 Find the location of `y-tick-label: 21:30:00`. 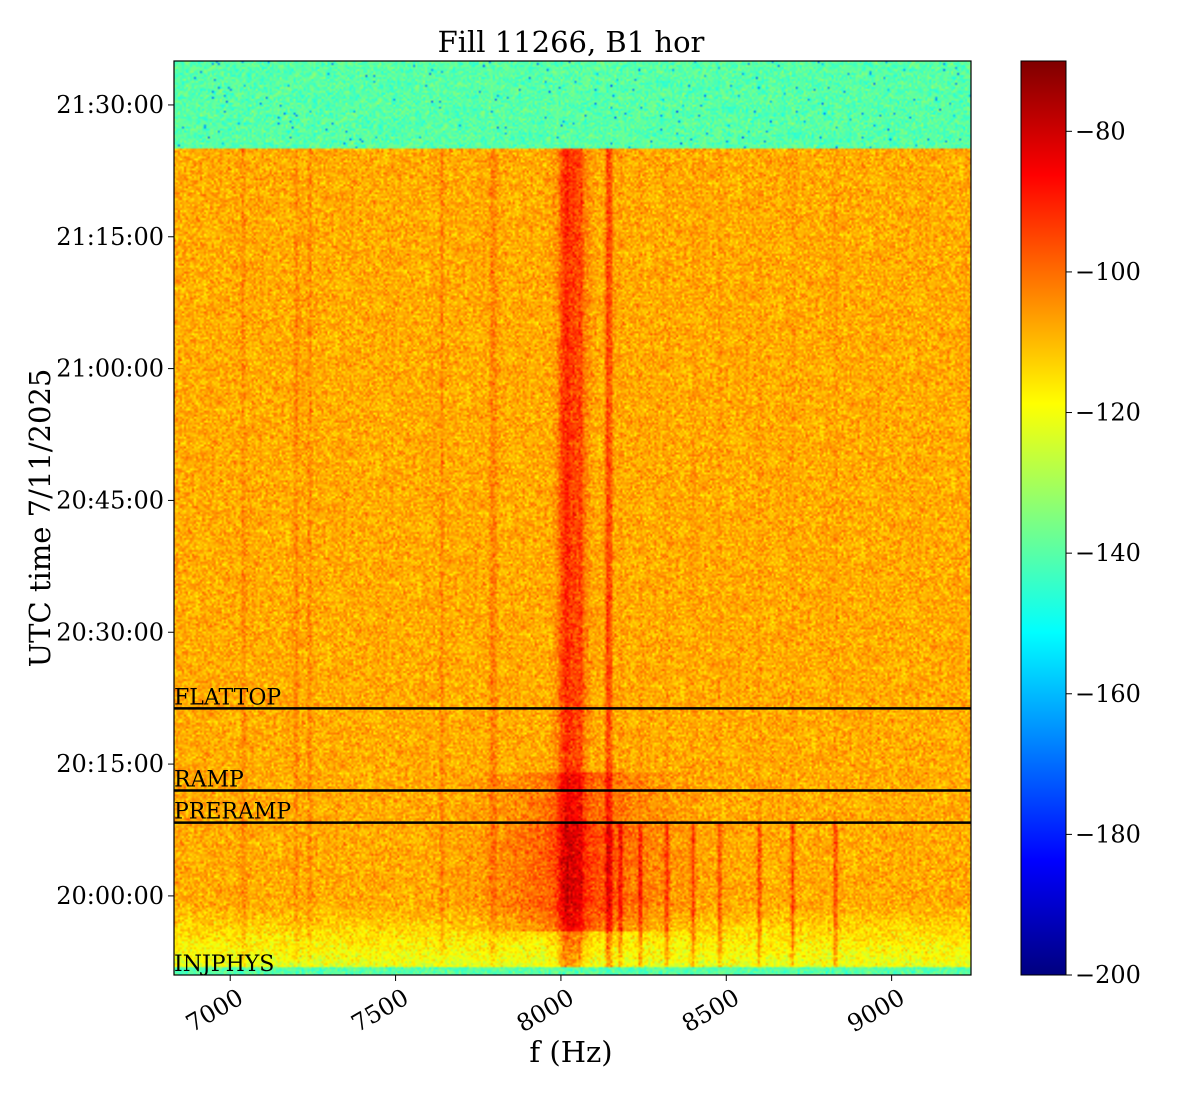

y-tick-label: 21:30:00 is located at coordinates (110, 105).